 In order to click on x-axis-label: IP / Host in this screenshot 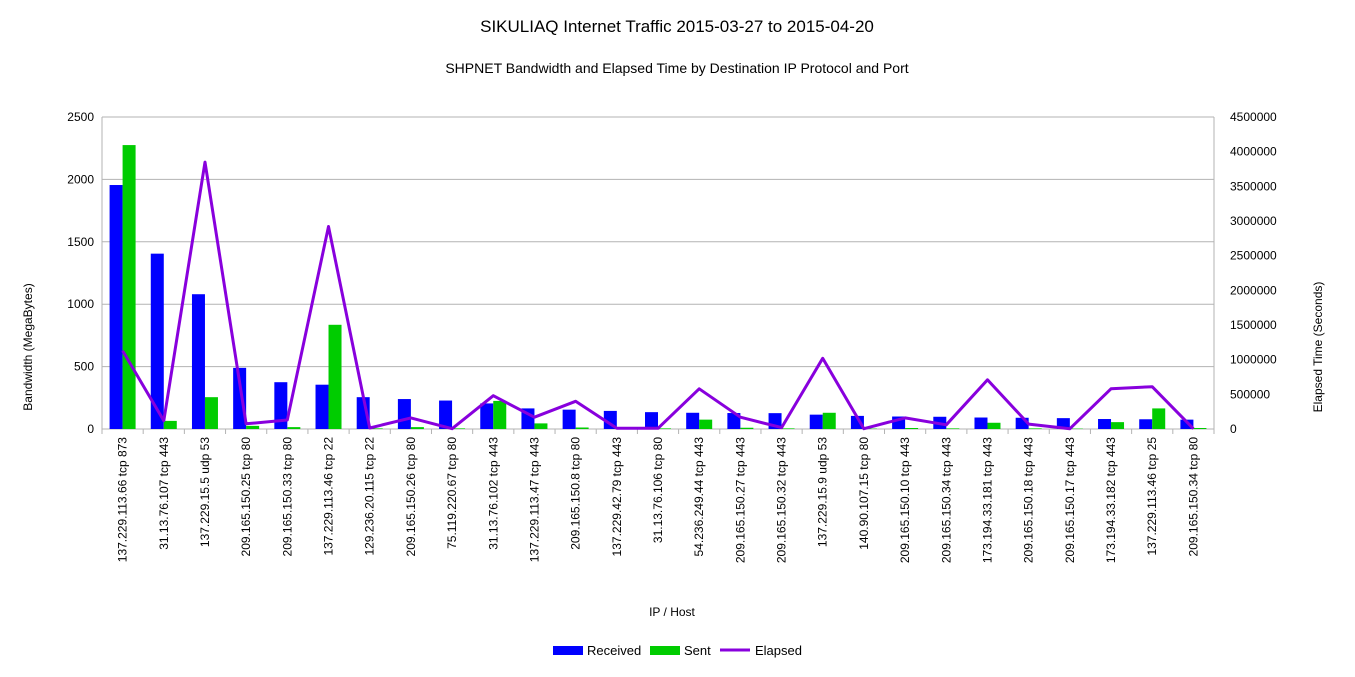, I will do `click(672, 612)`.